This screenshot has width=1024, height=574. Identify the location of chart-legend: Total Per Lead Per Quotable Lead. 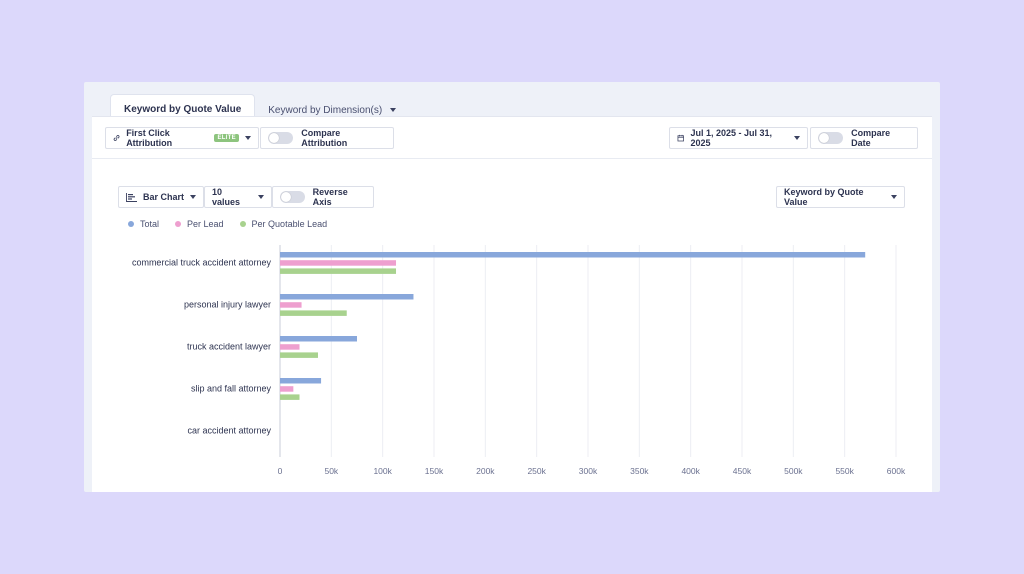
(235, 224).